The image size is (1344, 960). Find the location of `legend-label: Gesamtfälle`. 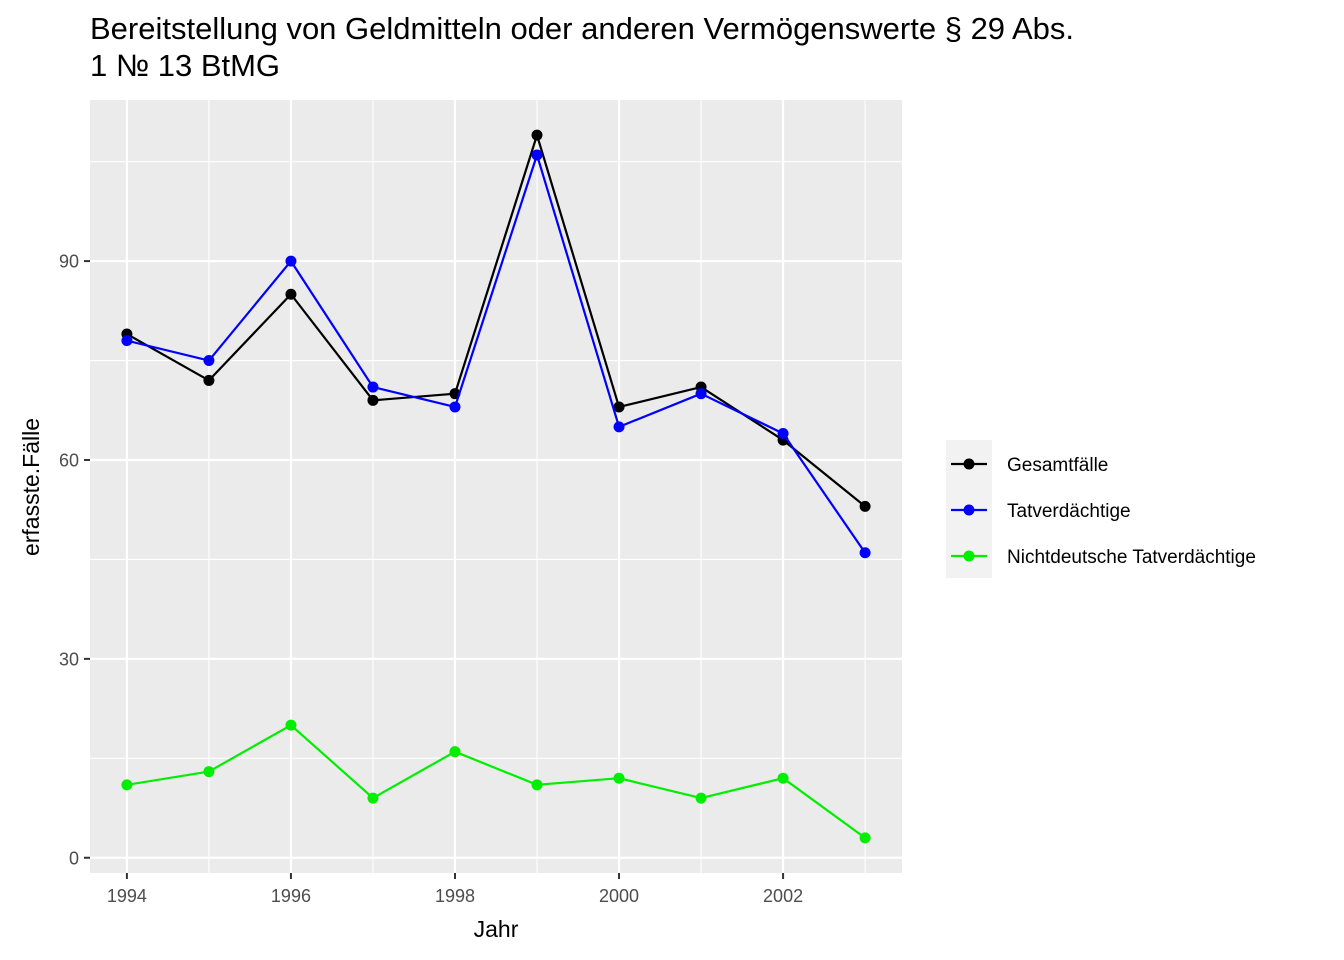

legend-label: Gesamtfälle is located at coordinates (1057, 465).